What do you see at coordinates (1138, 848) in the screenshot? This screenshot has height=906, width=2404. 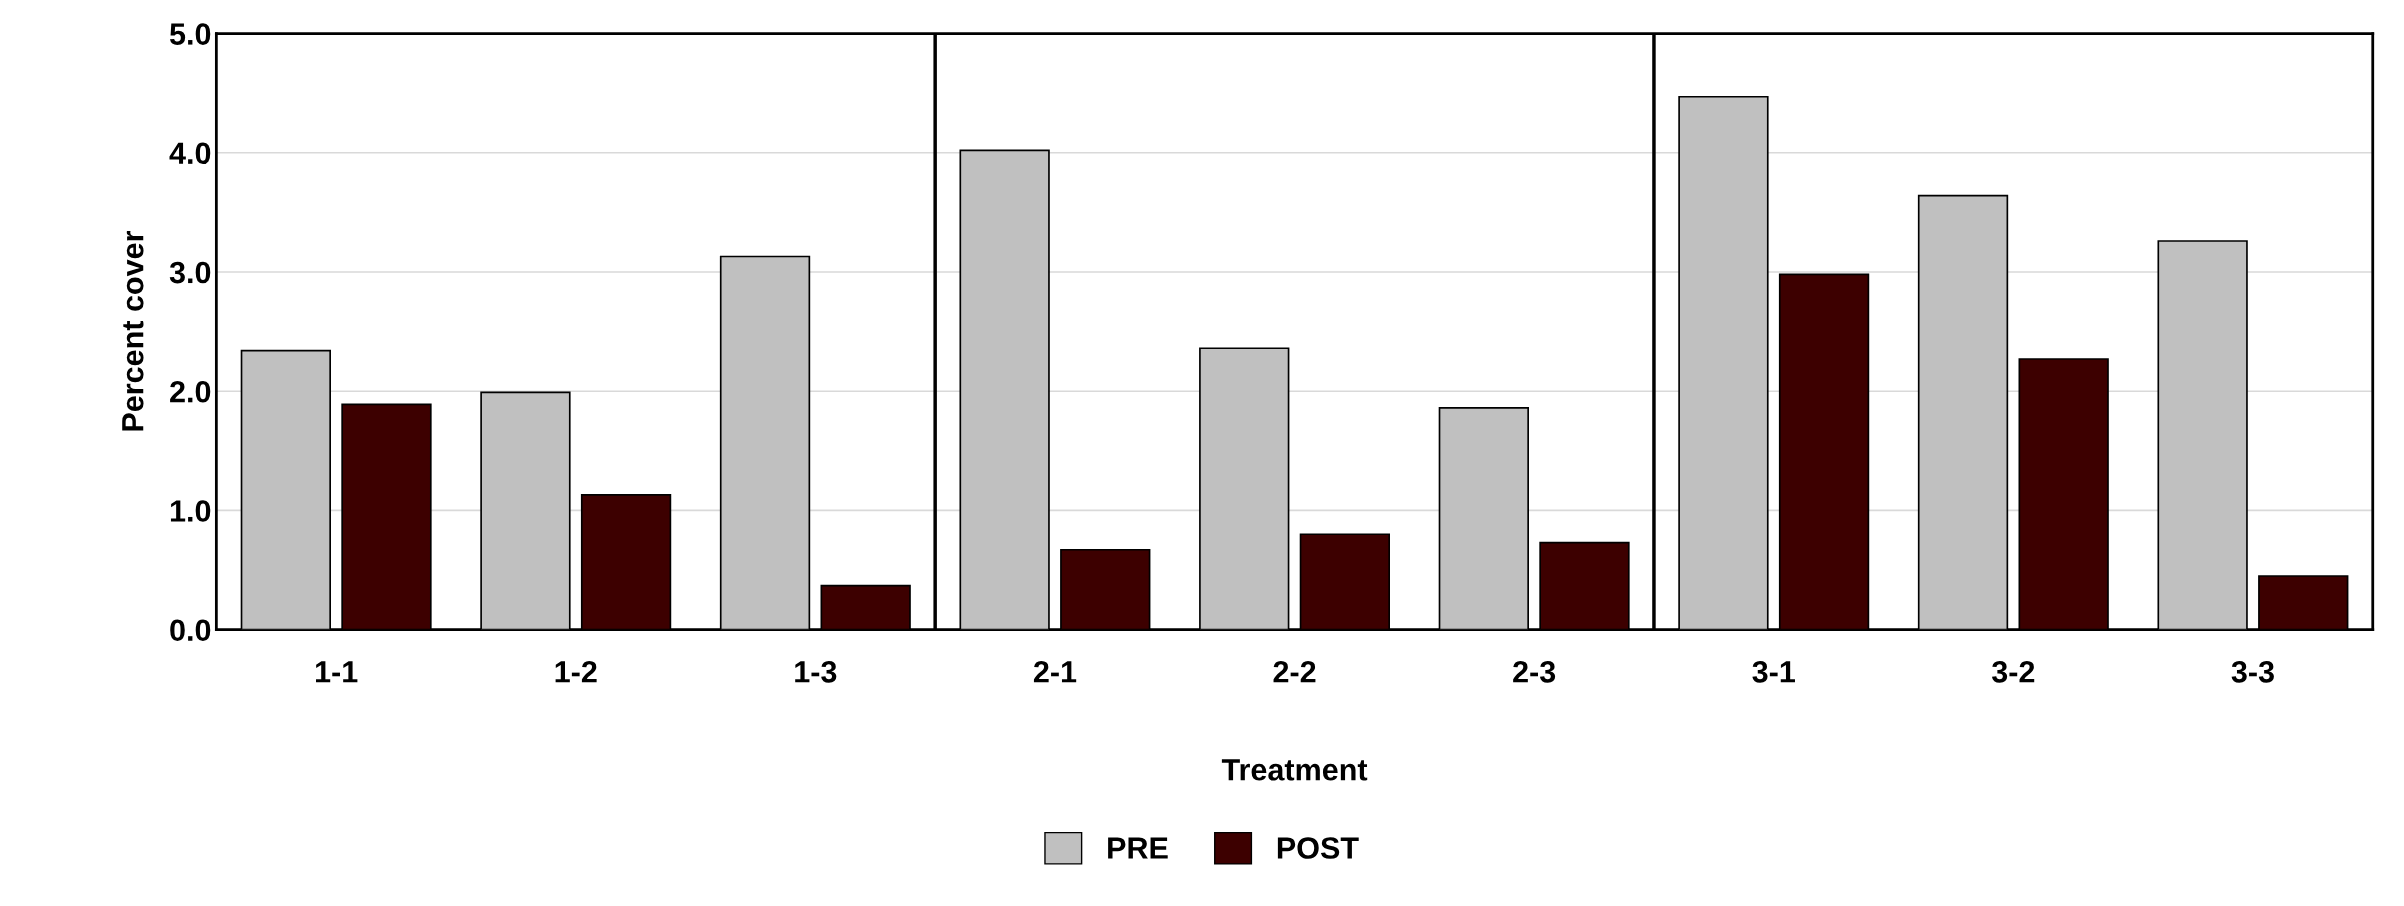 I see `legend-label: PRE` at bounding box center [1138, 848].